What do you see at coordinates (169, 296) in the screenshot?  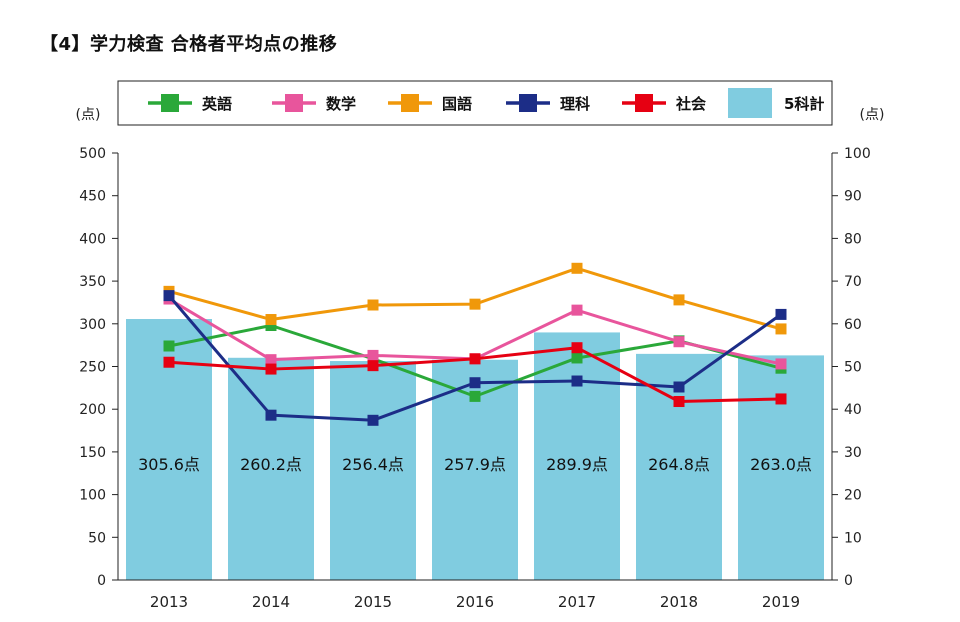 I see `marker-理科-2013` at bounding box center [169, 296].